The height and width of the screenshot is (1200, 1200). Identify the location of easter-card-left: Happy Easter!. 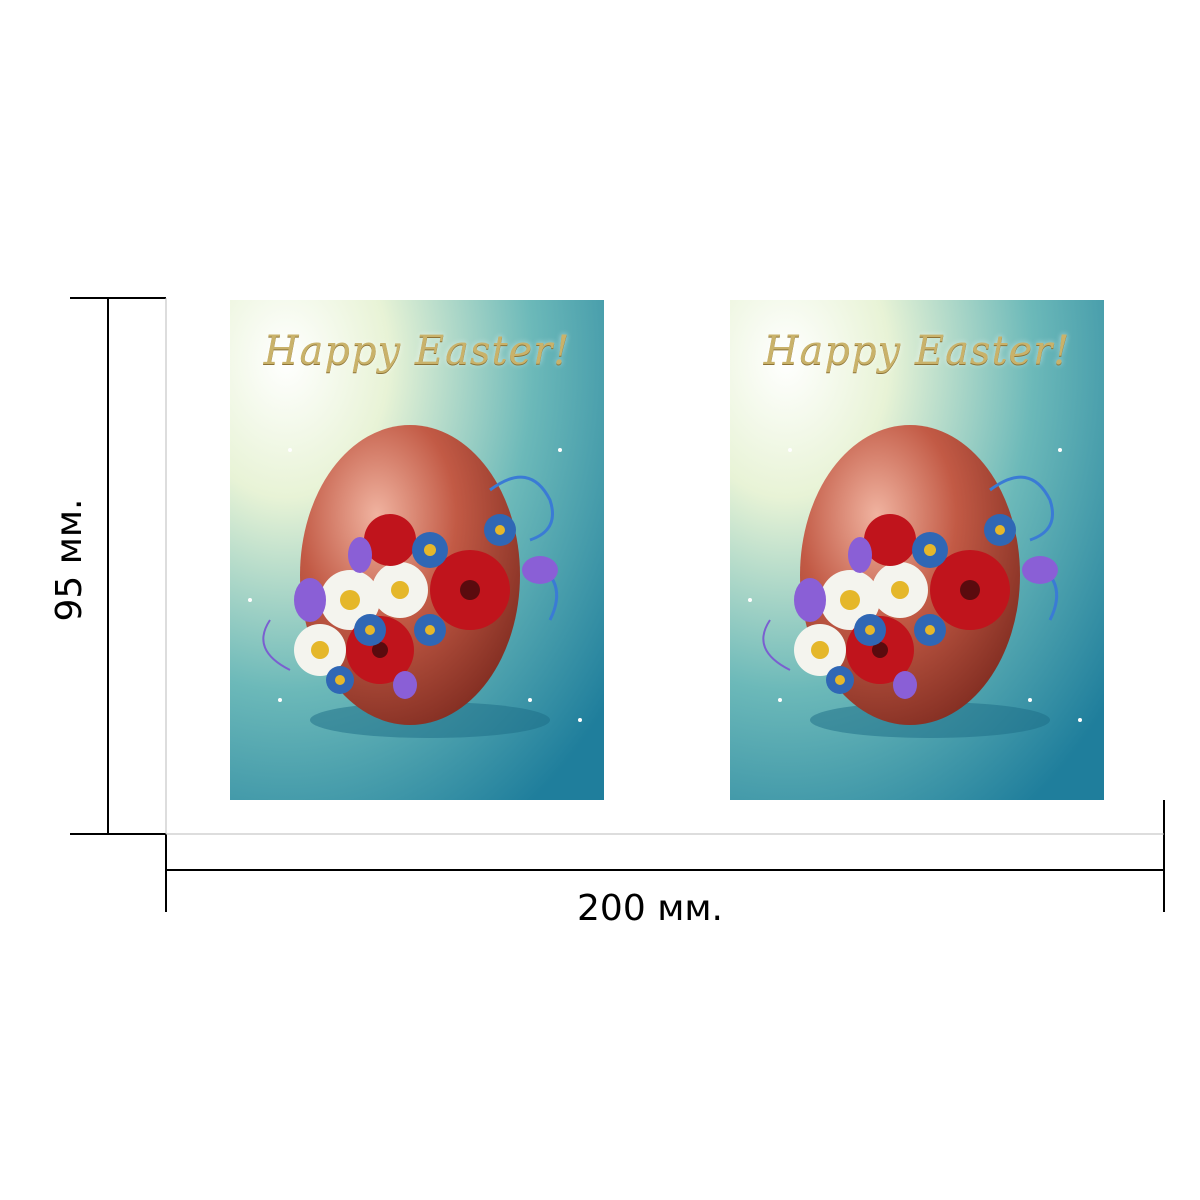
(417, 550).